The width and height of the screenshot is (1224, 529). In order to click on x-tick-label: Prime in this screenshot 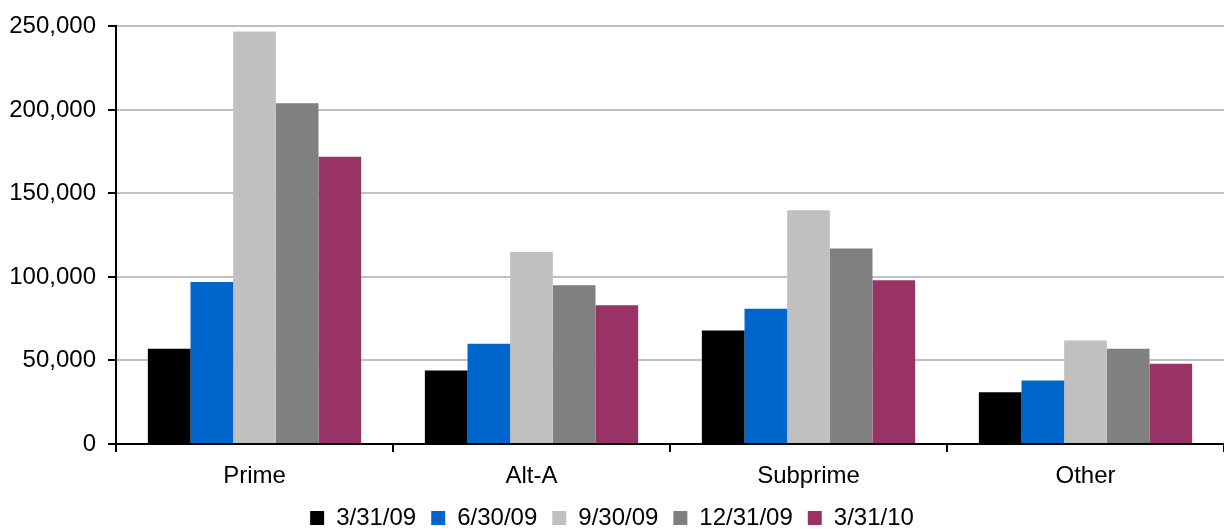, I will do `click(254, 475)`.